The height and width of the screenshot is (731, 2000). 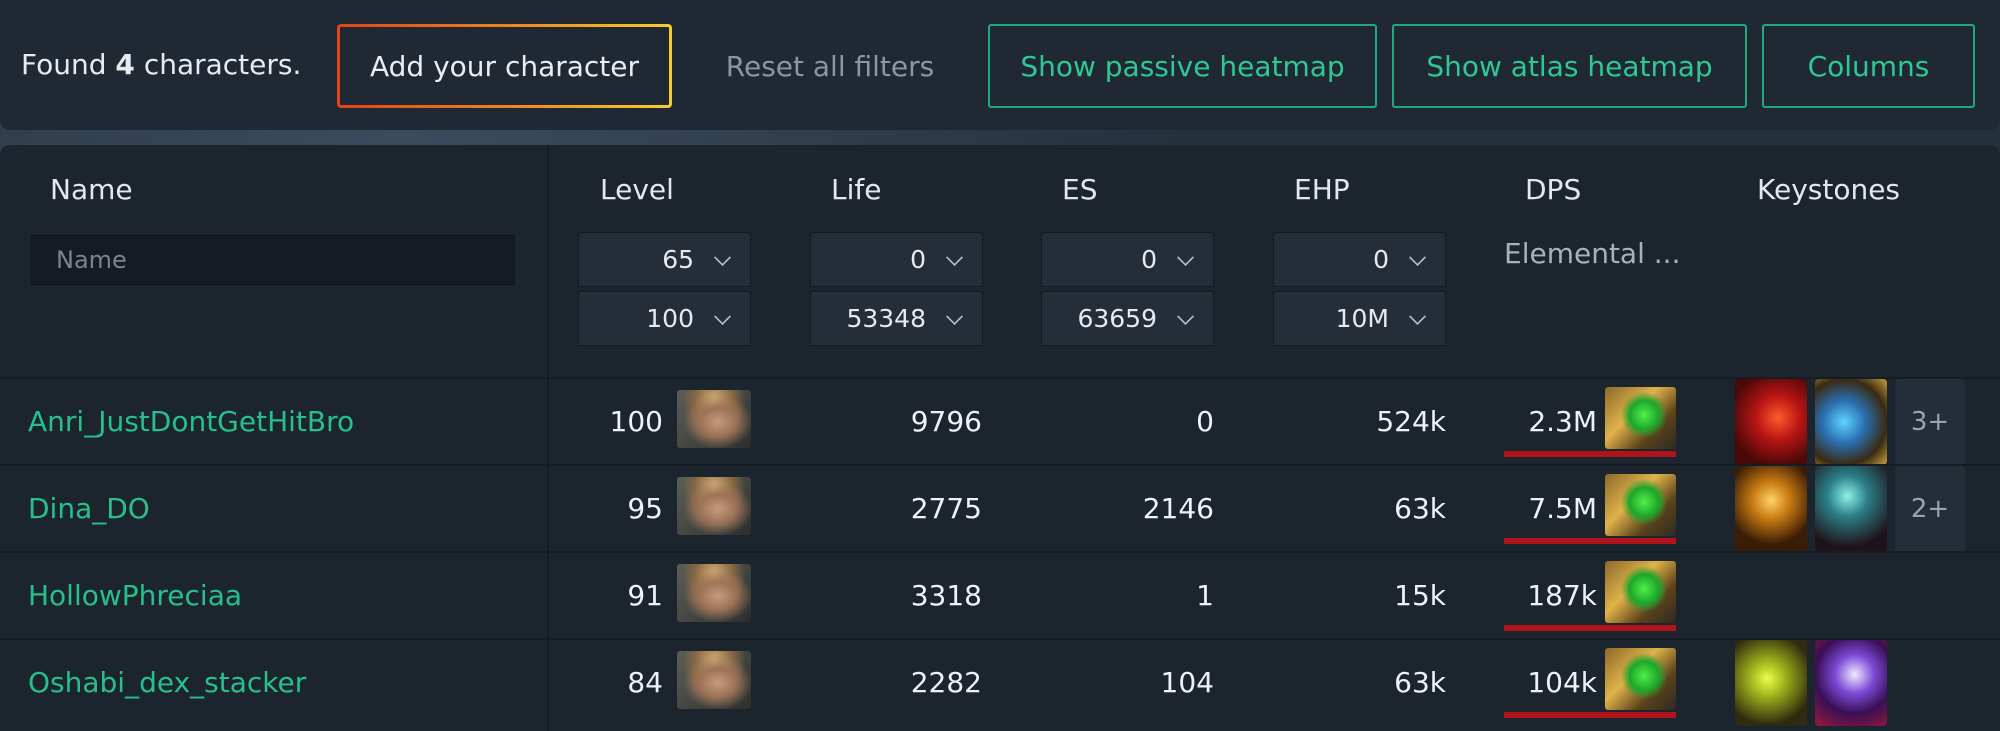 I want to click on life-min-select: 0, so click(x=896, y=259).